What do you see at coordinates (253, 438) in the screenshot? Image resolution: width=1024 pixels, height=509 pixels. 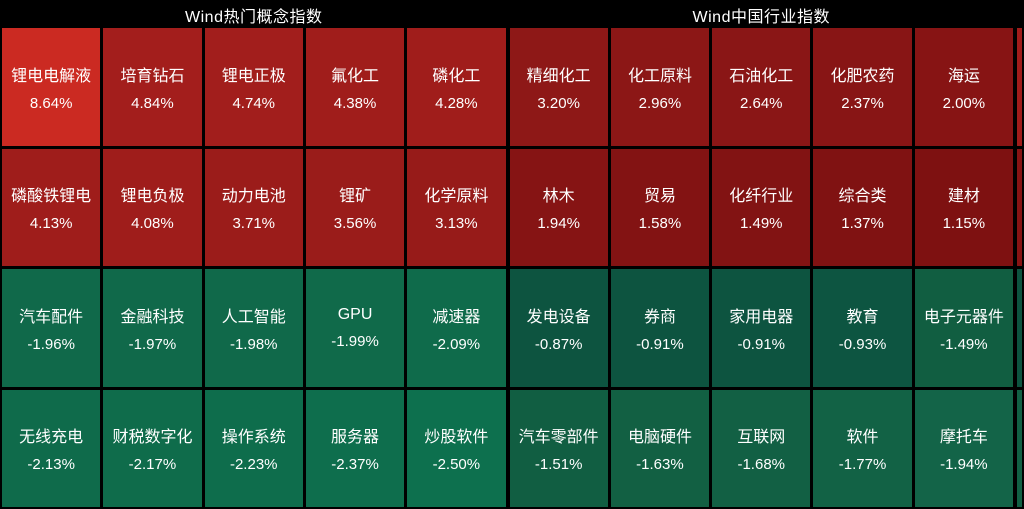 I see `tile-label: 操作系统` at bounding box center [253, 438].